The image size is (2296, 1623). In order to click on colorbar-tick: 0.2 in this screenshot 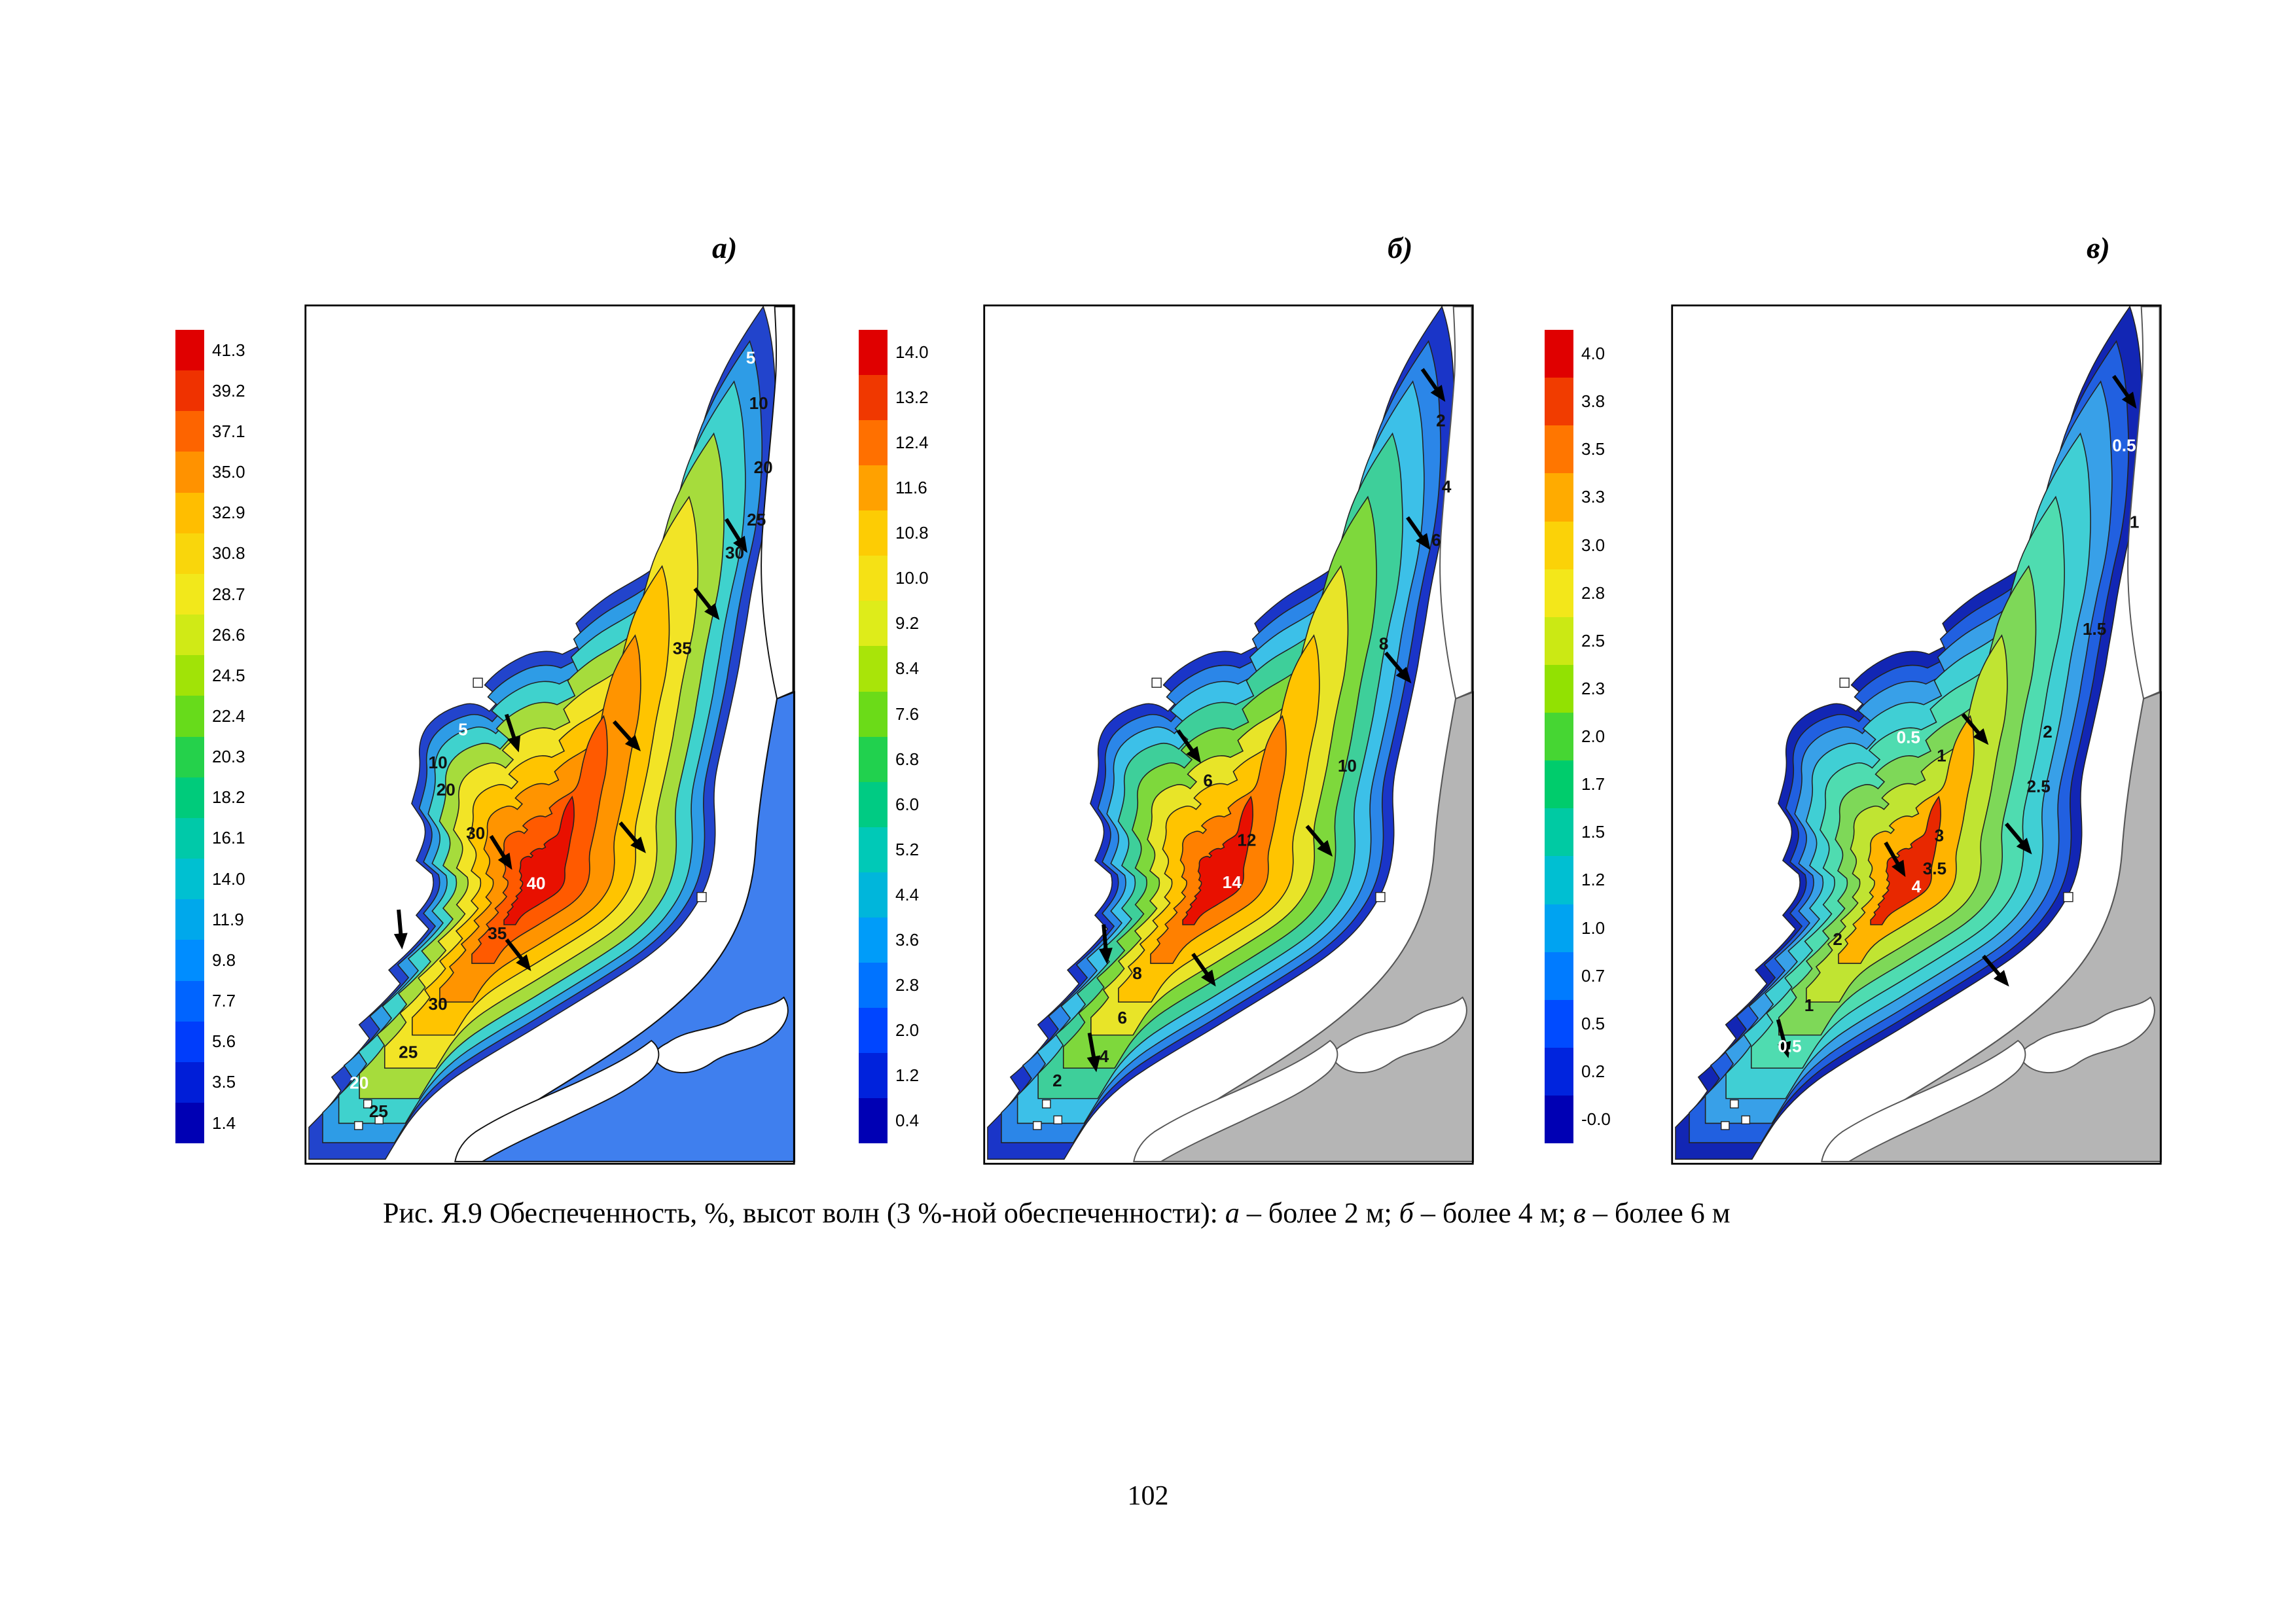, I will do `click(1593, 1071)`.